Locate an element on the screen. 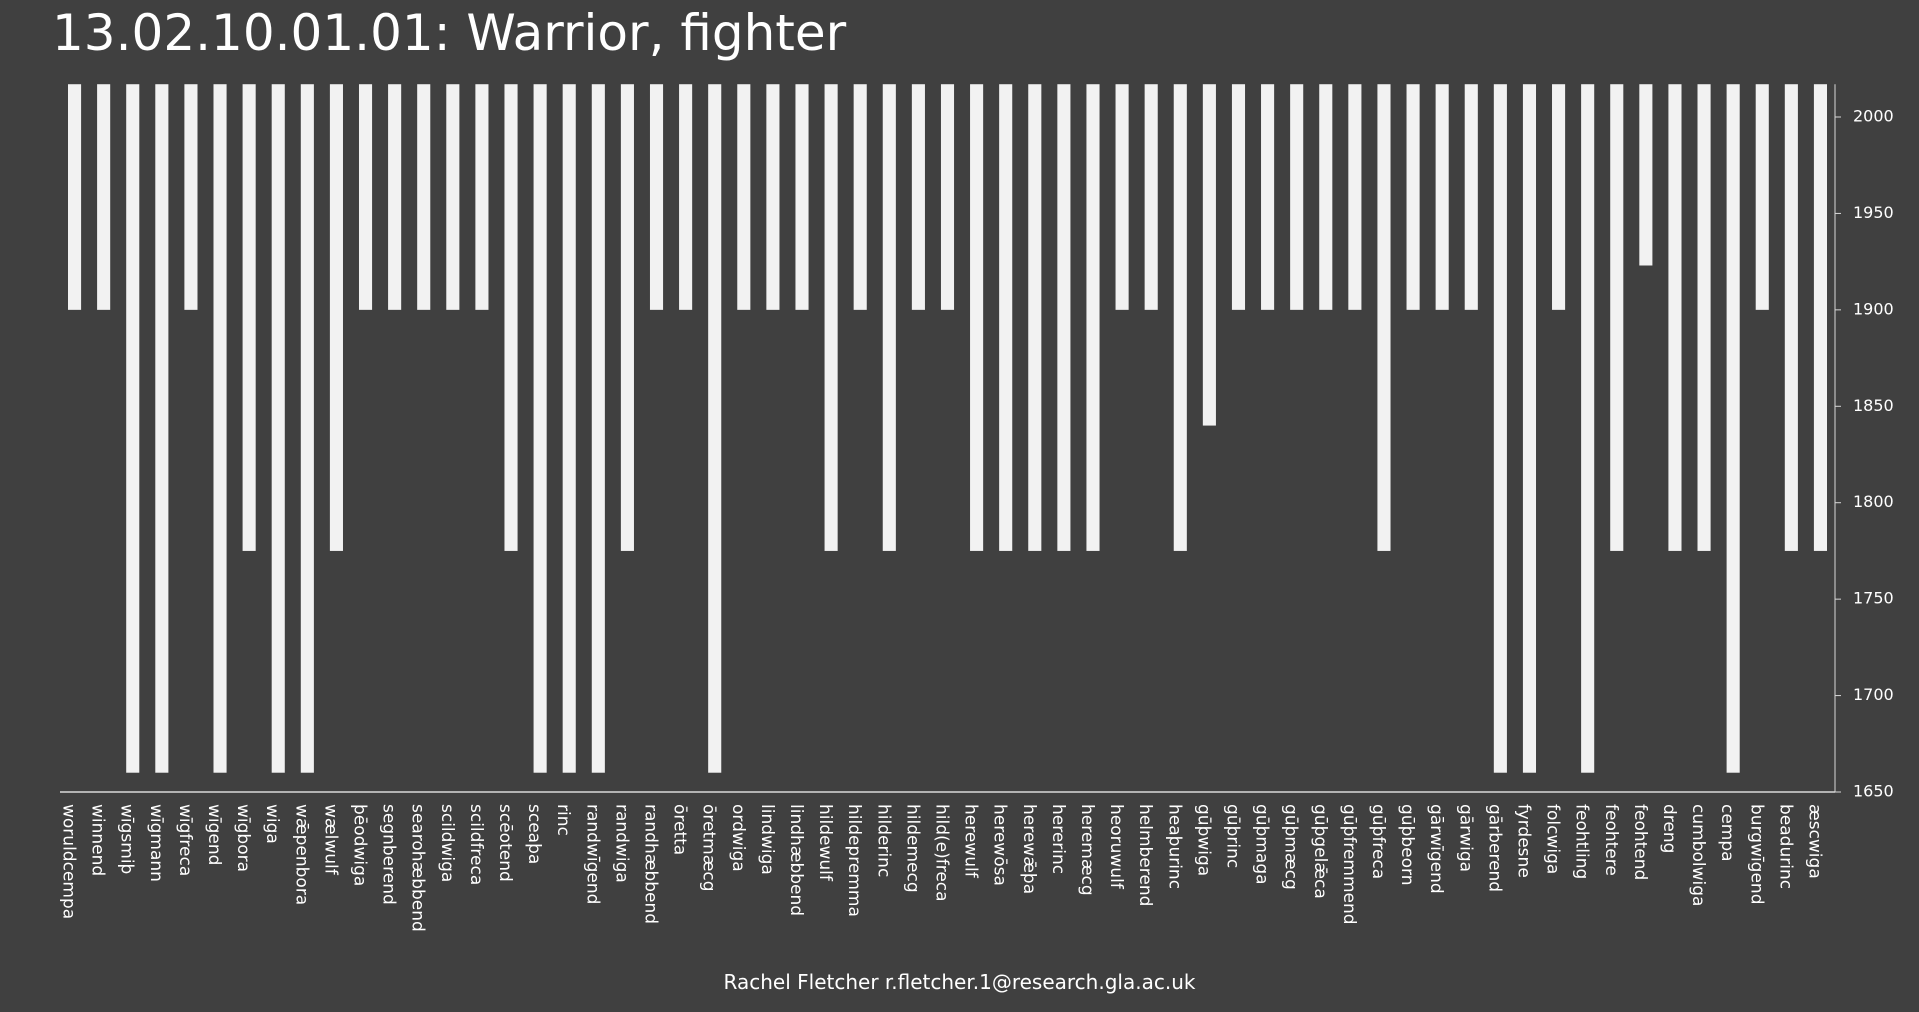 The height and width of the screenshot is (1012, 1919). x-tick-label: herewulf is located at coordinates (971, 841).